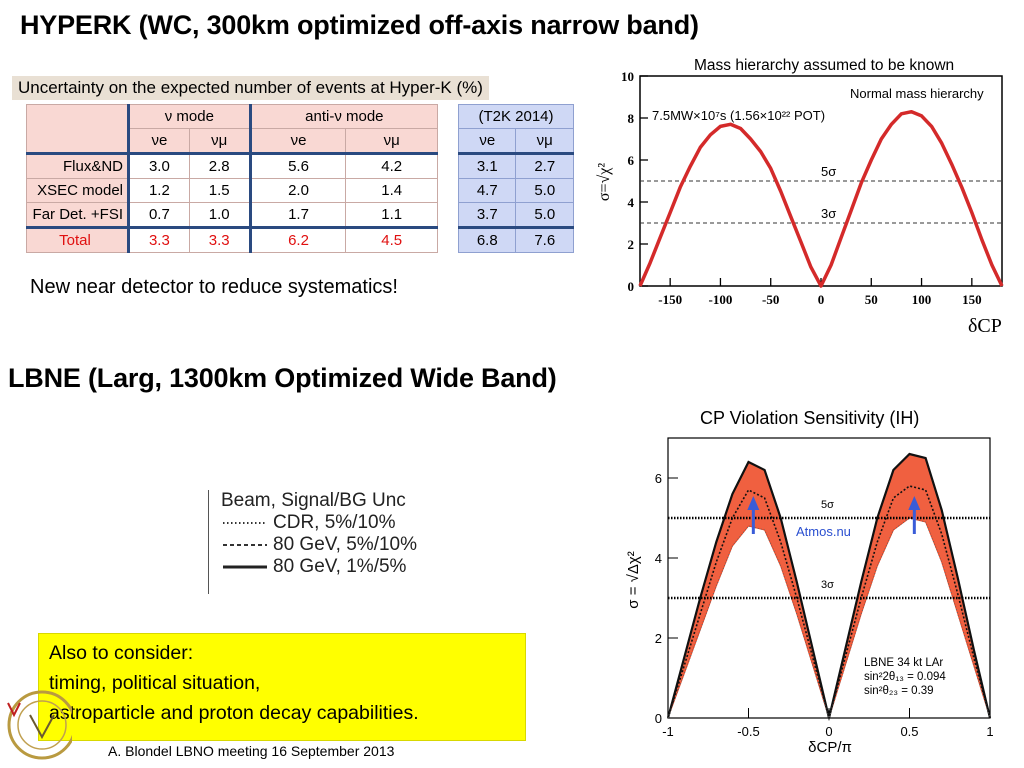 Image resolution: width=1024 pixels, height=768 pixels. Describe the element at coordinates (190, 116) in the screenshot. I see `group-header-nu: ν mode` at that location.